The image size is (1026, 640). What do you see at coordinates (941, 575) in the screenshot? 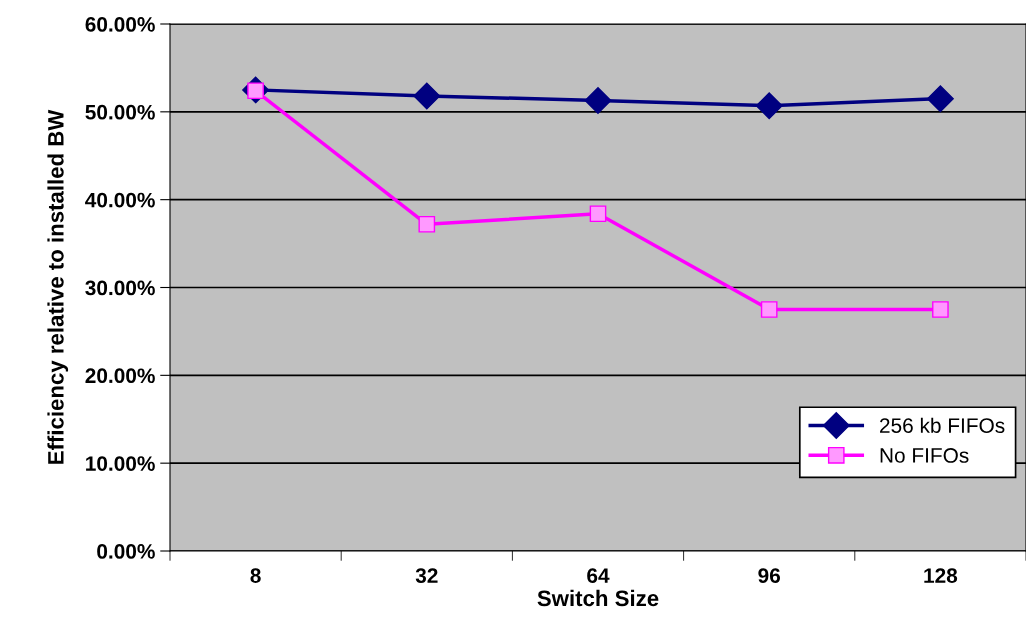
I see `x-tick-label: 128` at bounding box center [941, 575].